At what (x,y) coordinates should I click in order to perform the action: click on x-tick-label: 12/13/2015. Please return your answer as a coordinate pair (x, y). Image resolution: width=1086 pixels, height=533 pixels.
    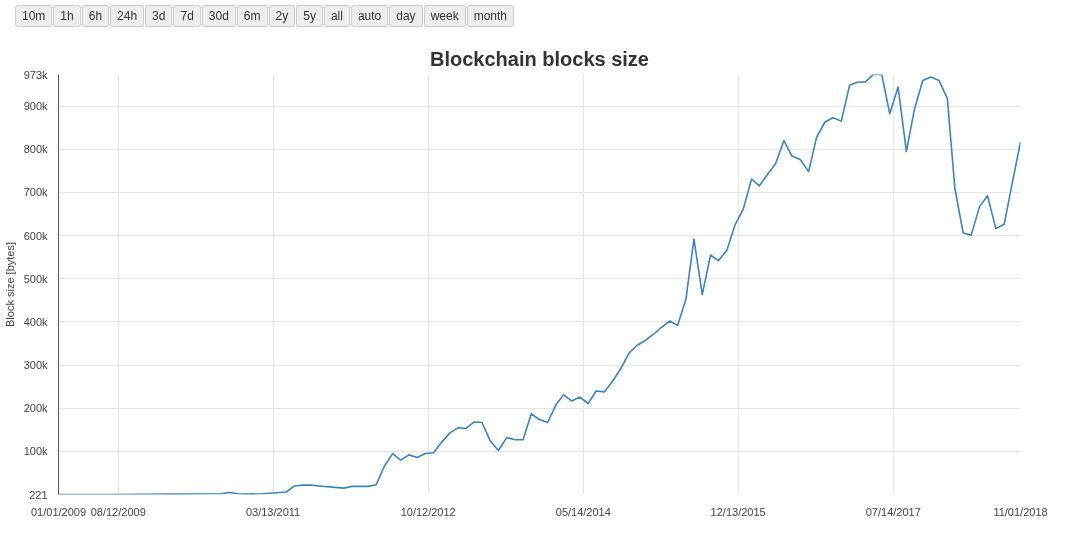
    Looking at the image, I should click on (738, 511).